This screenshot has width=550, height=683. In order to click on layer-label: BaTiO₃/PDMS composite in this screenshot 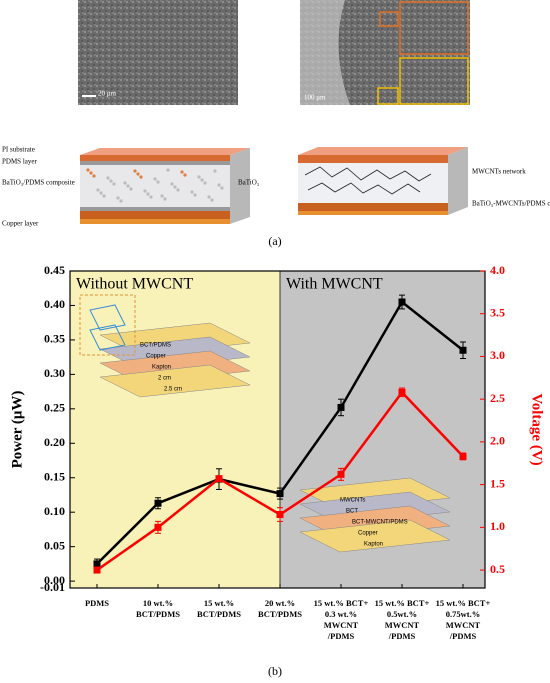, I will do `click(38, 183)`.